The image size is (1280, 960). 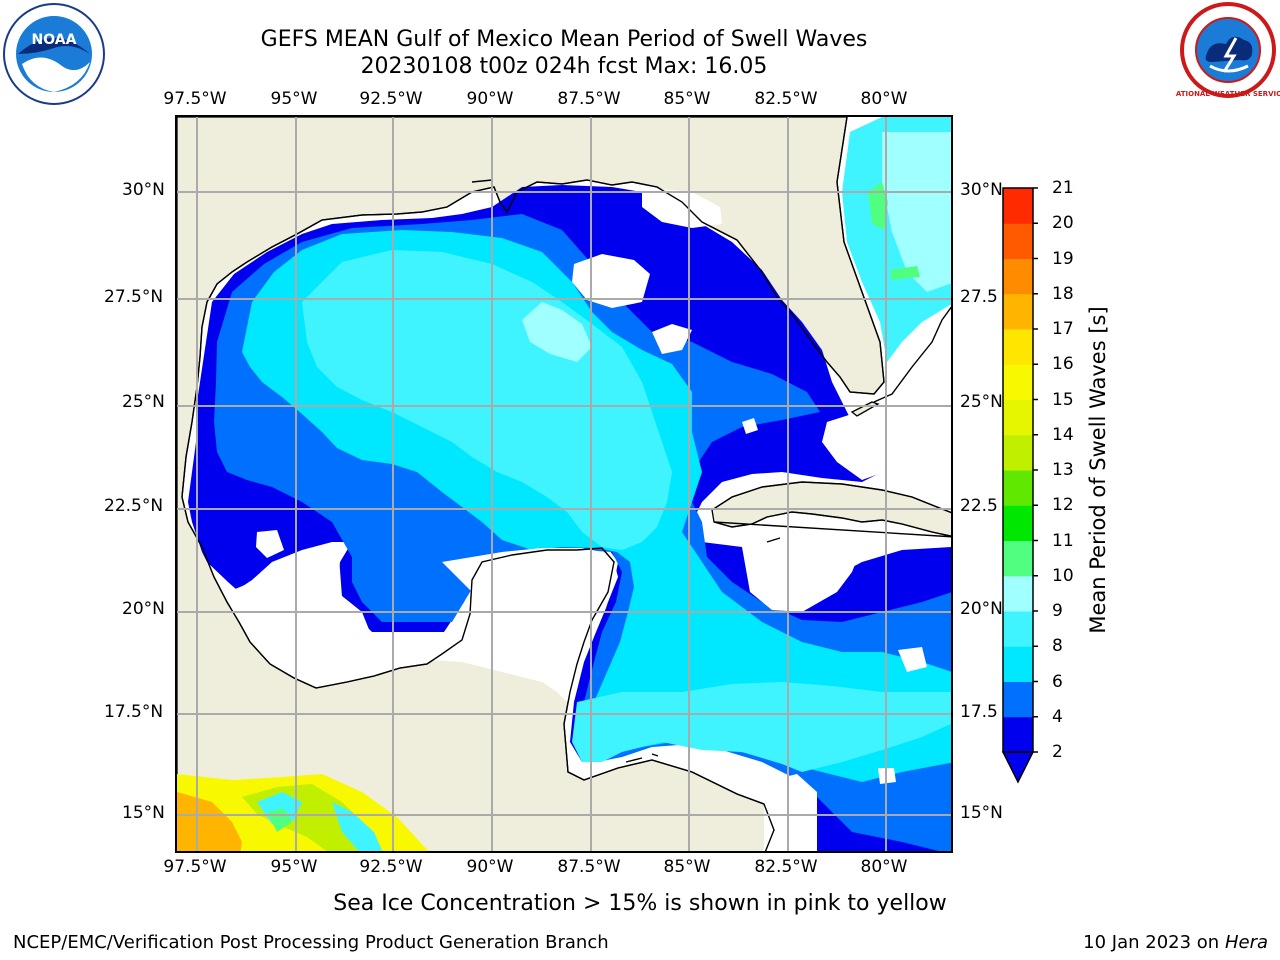 What do you see at coordinates (134, 712) in the screenshot?
I see `lat-label-left: 17.5°N` at bounding box center [134, 712].